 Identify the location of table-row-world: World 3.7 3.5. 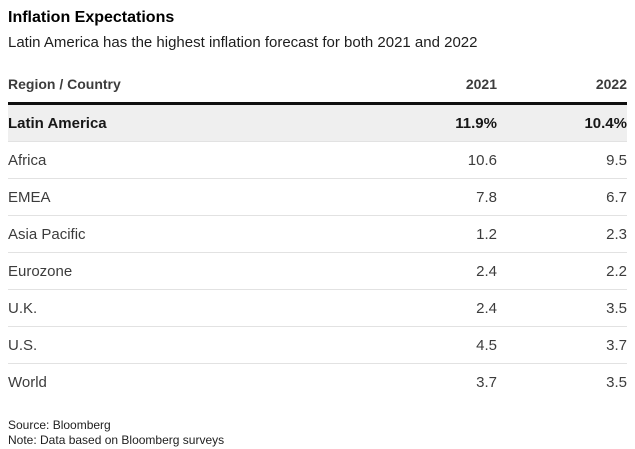
(317, 382).